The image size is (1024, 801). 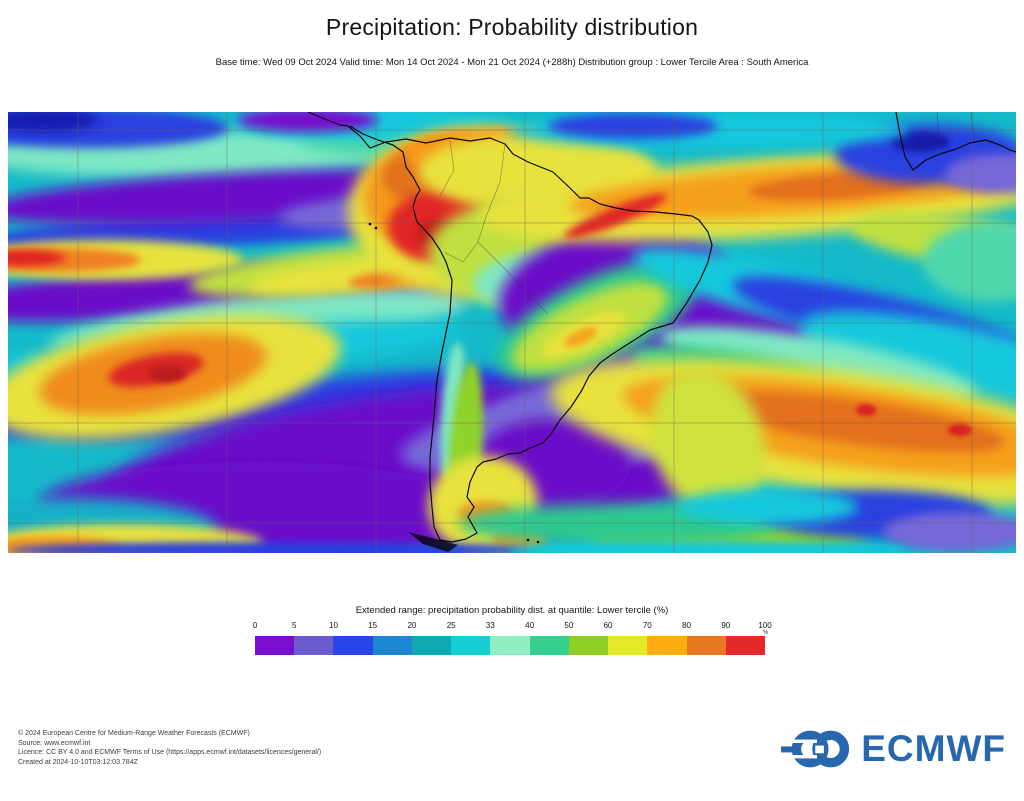 What do you see at coordinates (726, 625) in the screenshot?
I see `legend-tick: 90` at bounding box center [726, 625].